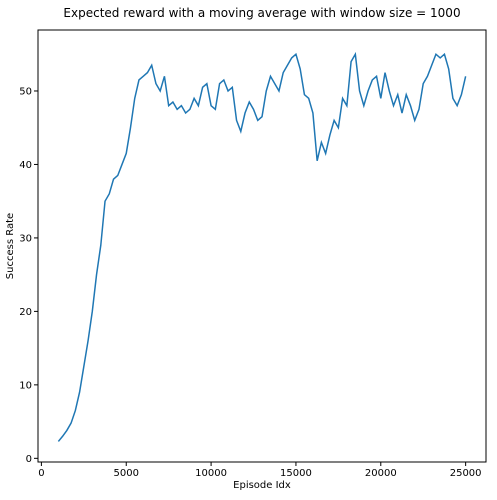  What do you see at coordinates (211, 473) in the screenshot?
I see `x-tick-label: 10000` at bounding box center [211, 473].